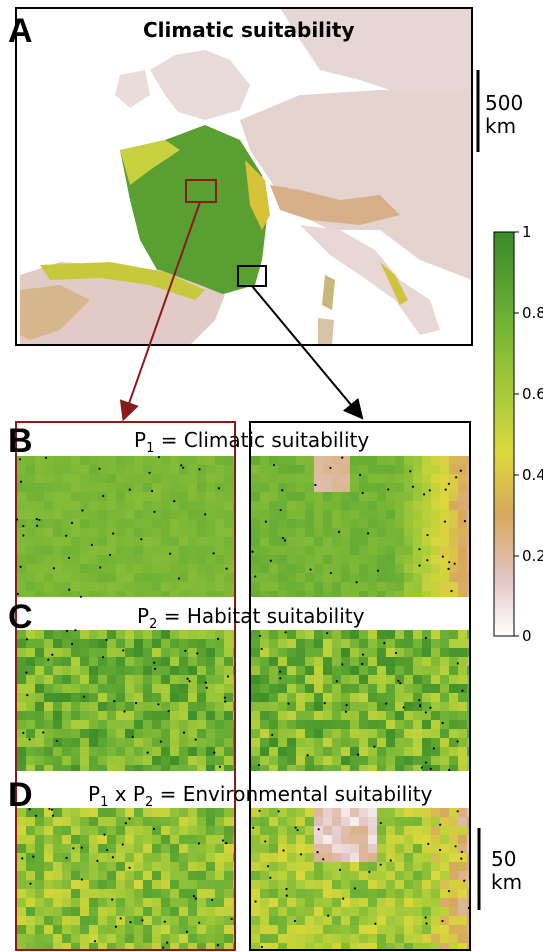 The height and width of the screenshot is (952, 543). What do you see at coordinates (370, 280) in the screenshot?
I see `land-italy` at bounding box center [370, 280].